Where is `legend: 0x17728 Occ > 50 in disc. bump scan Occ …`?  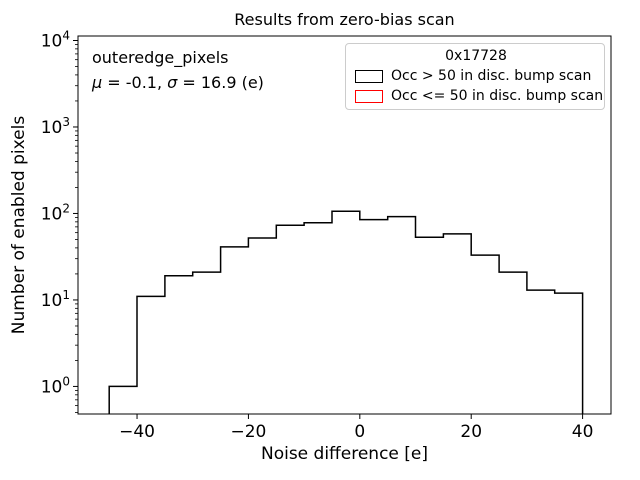
legend: 0x17728 Occ > 50 in disc. bump scan Occ … is located at coordinates (475, 76).